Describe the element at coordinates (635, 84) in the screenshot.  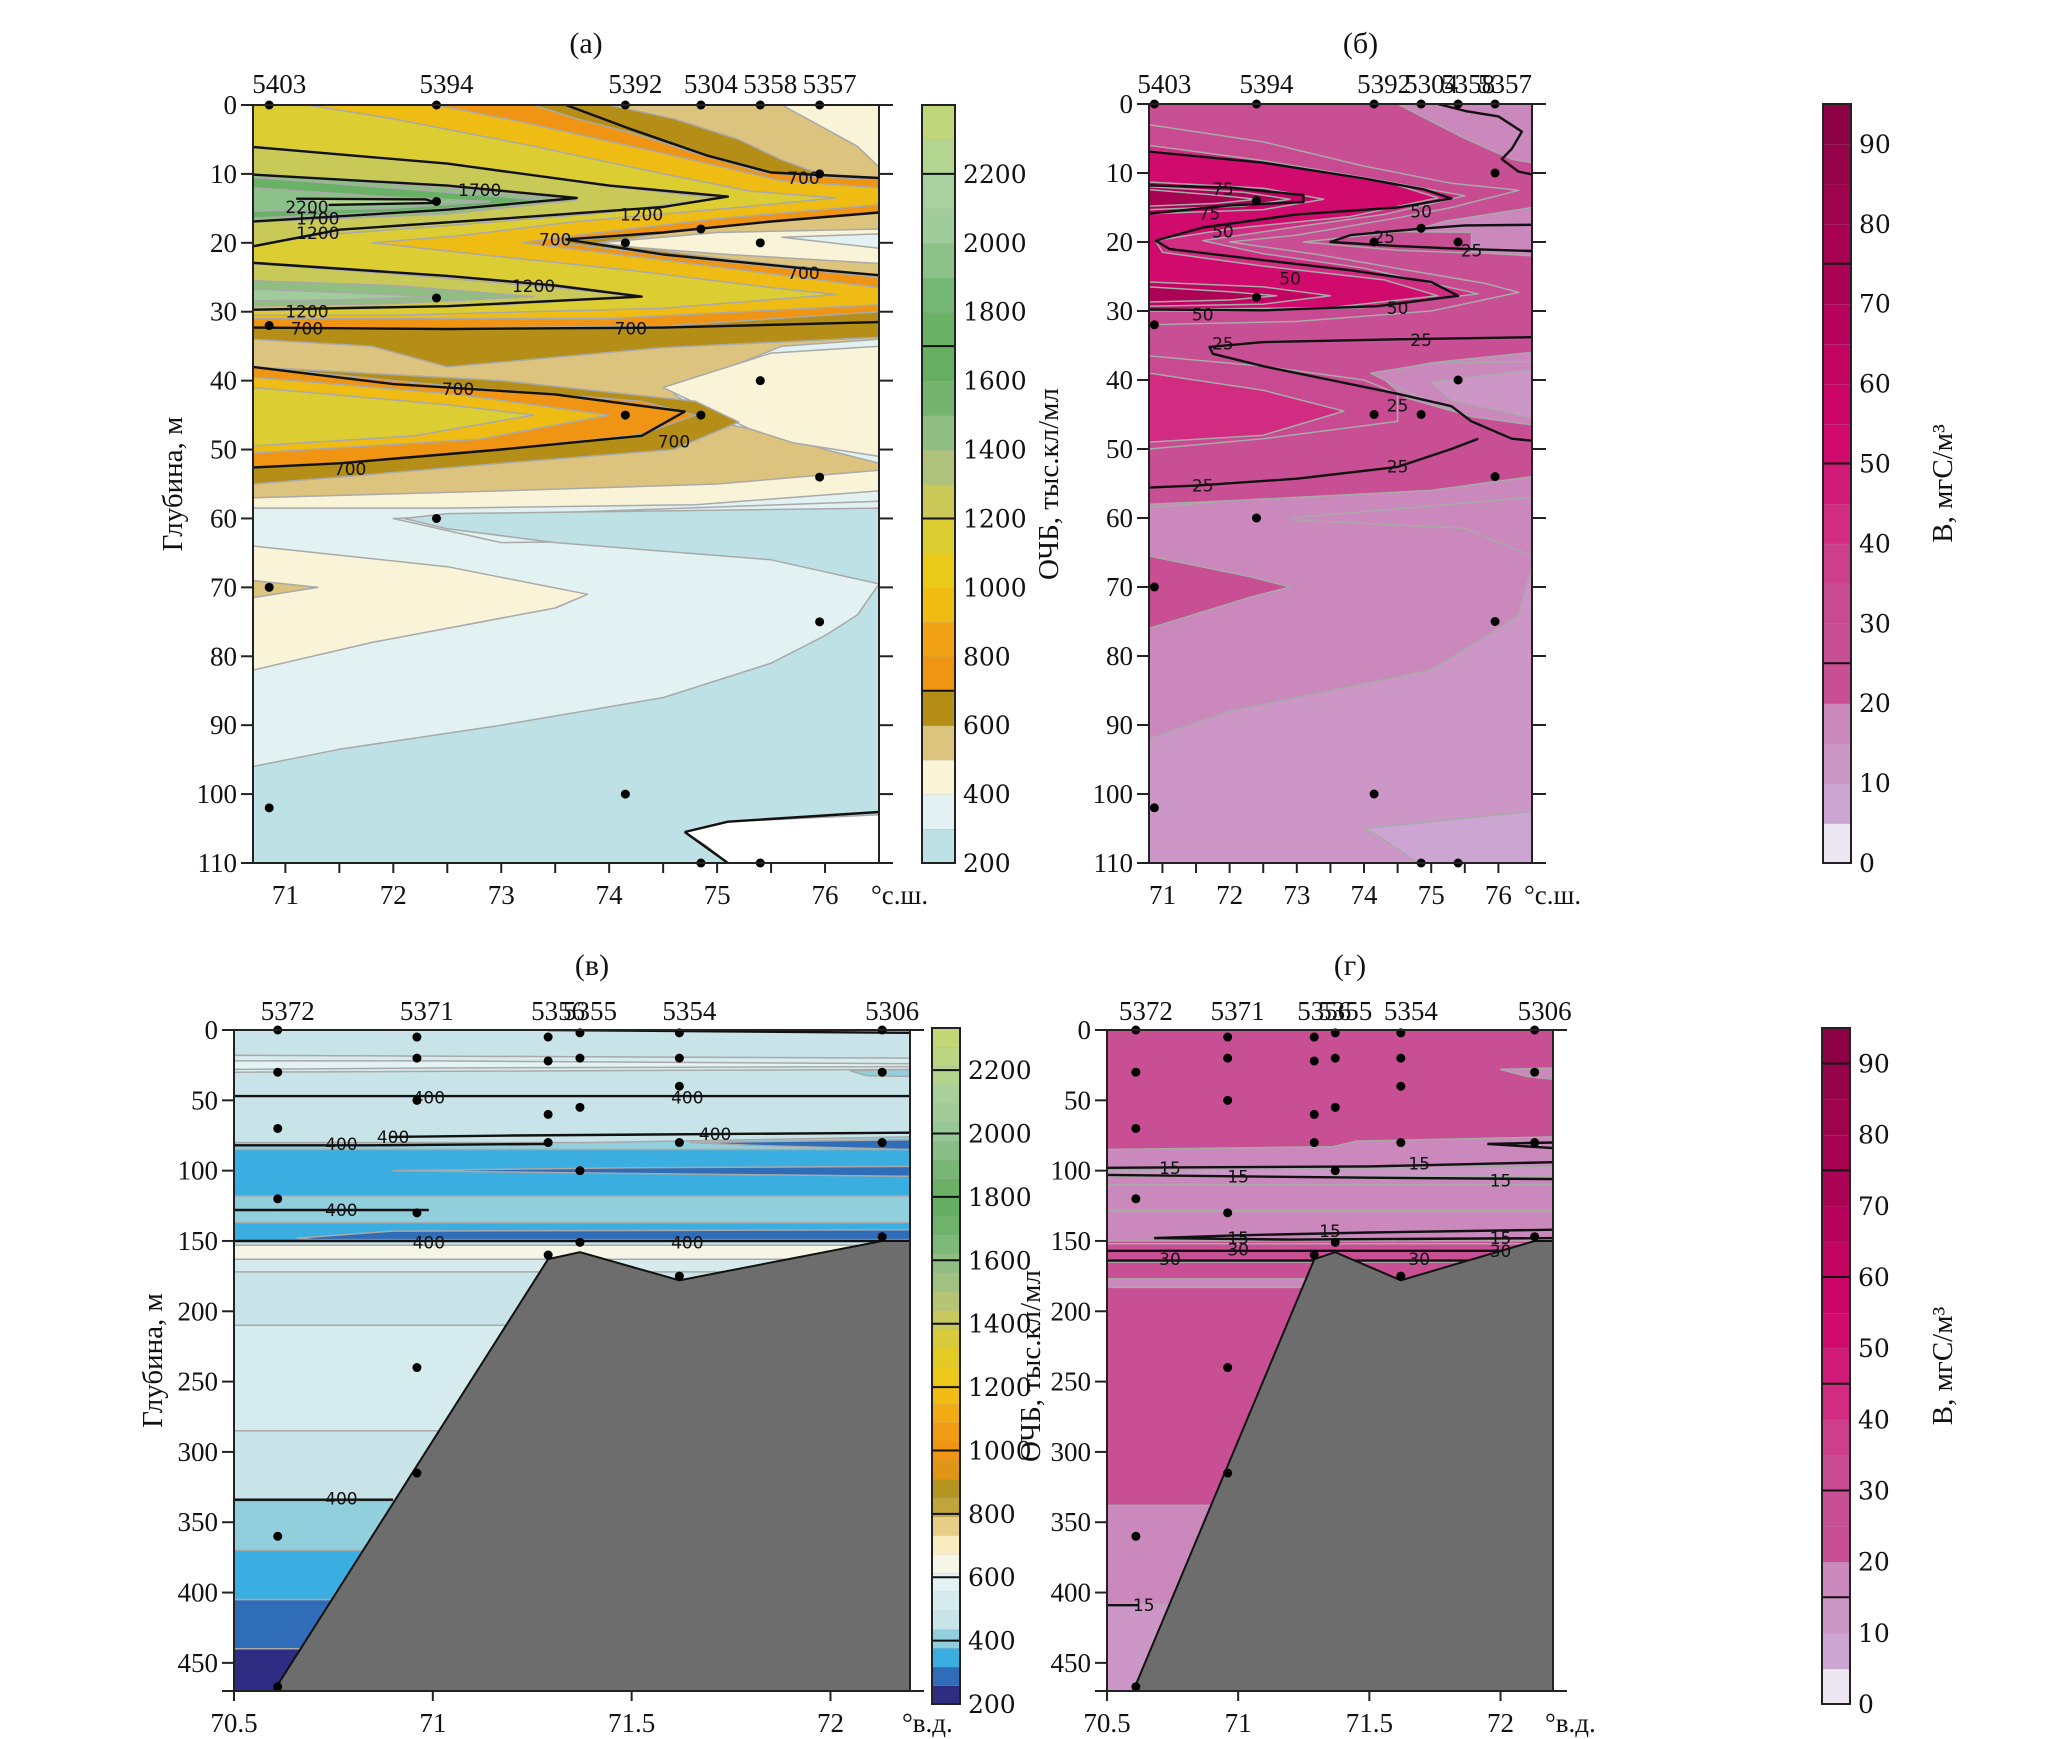
I see `station-label: 5392` at that location.